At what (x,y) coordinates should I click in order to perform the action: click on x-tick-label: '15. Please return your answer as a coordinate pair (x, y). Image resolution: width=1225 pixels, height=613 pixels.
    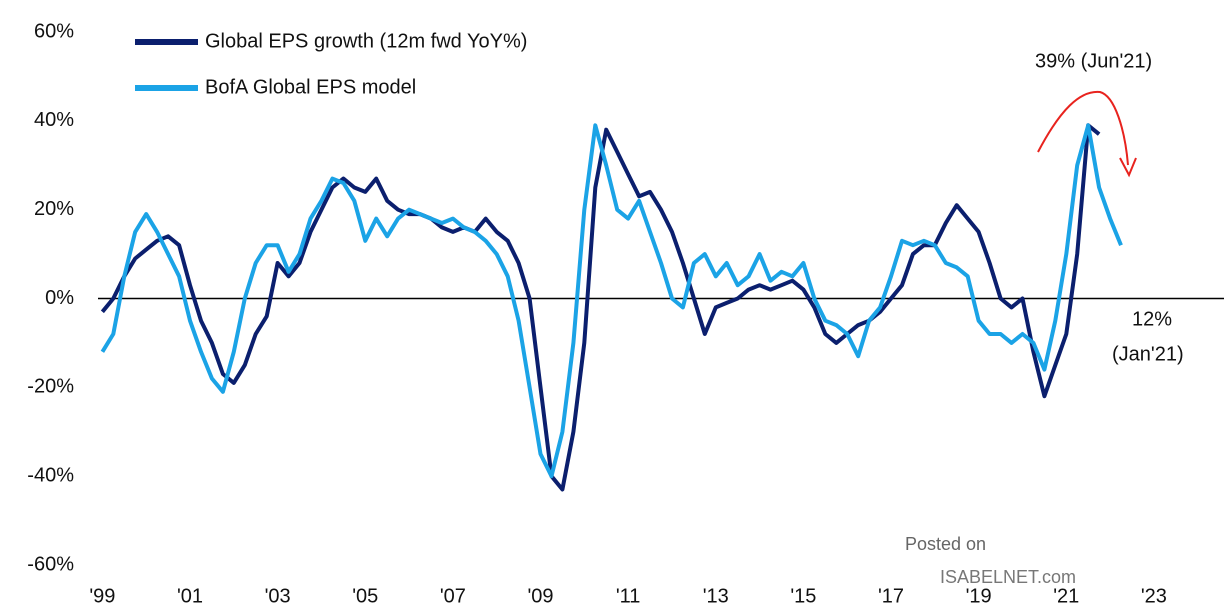
    Looking at the image, I should click on (803, 596).